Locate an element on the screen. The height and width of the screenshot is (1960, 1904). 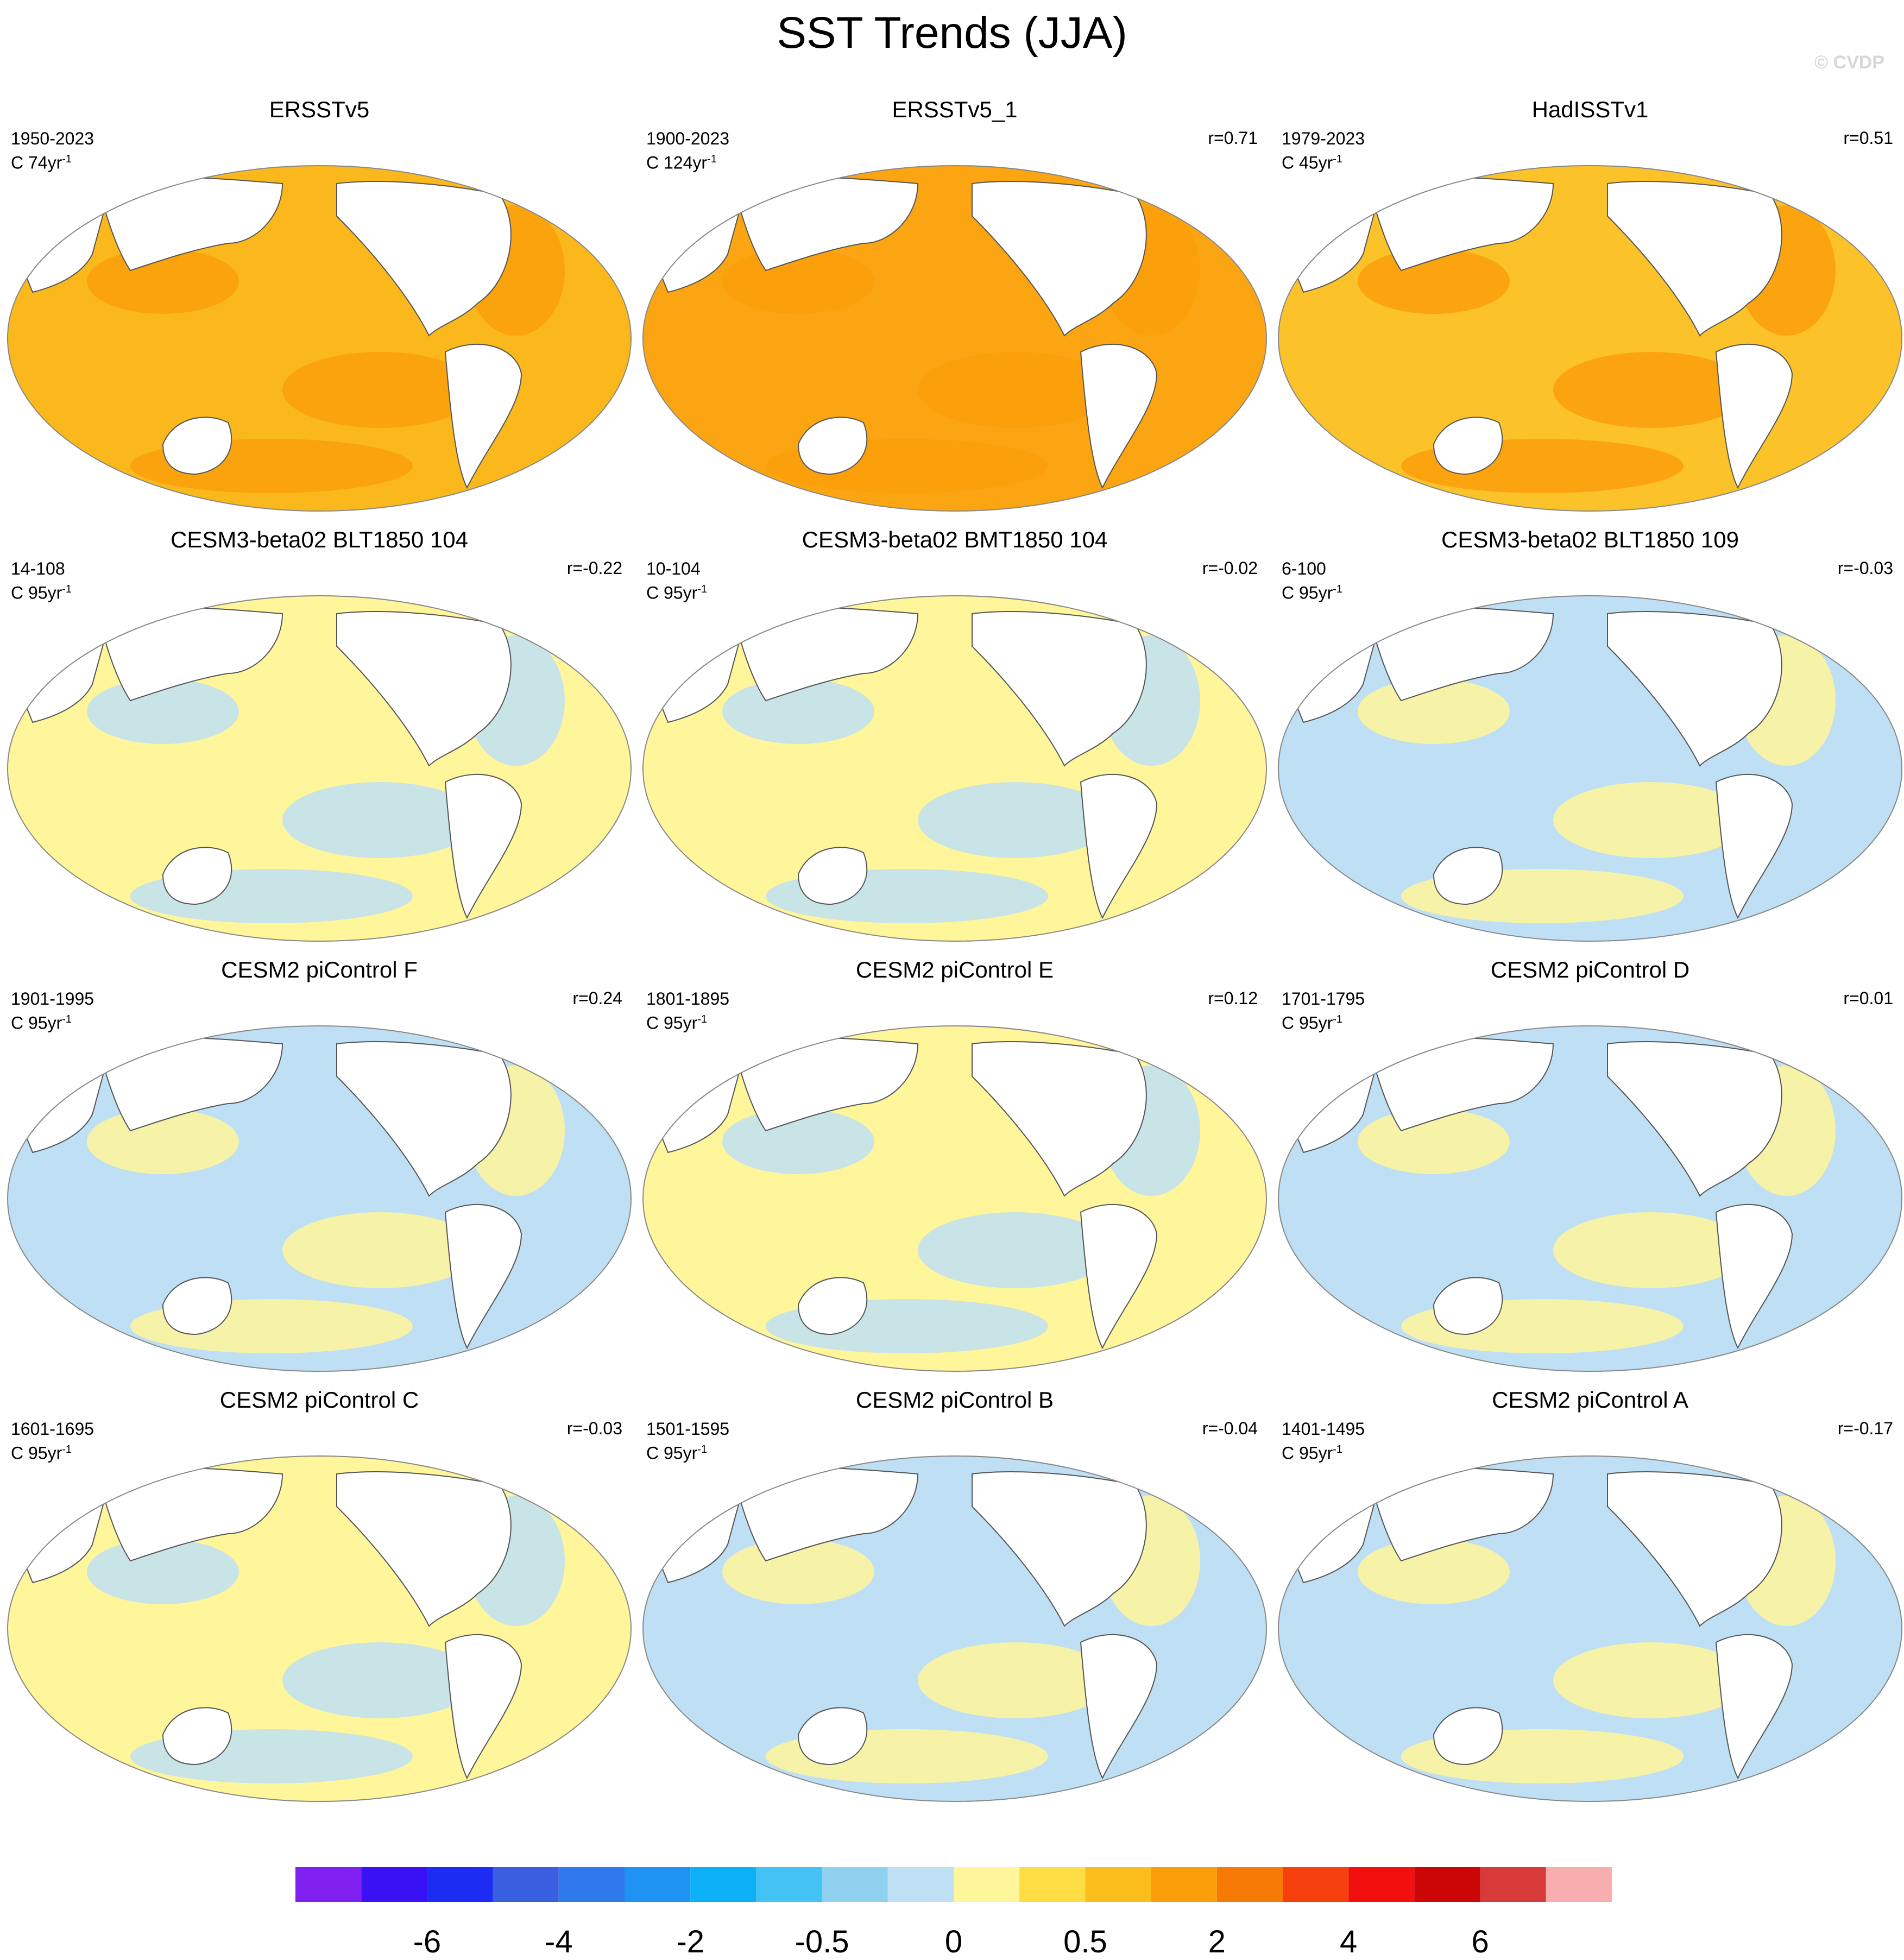
period-range: 1401-1495 is located at coordinates (1323, 1429).